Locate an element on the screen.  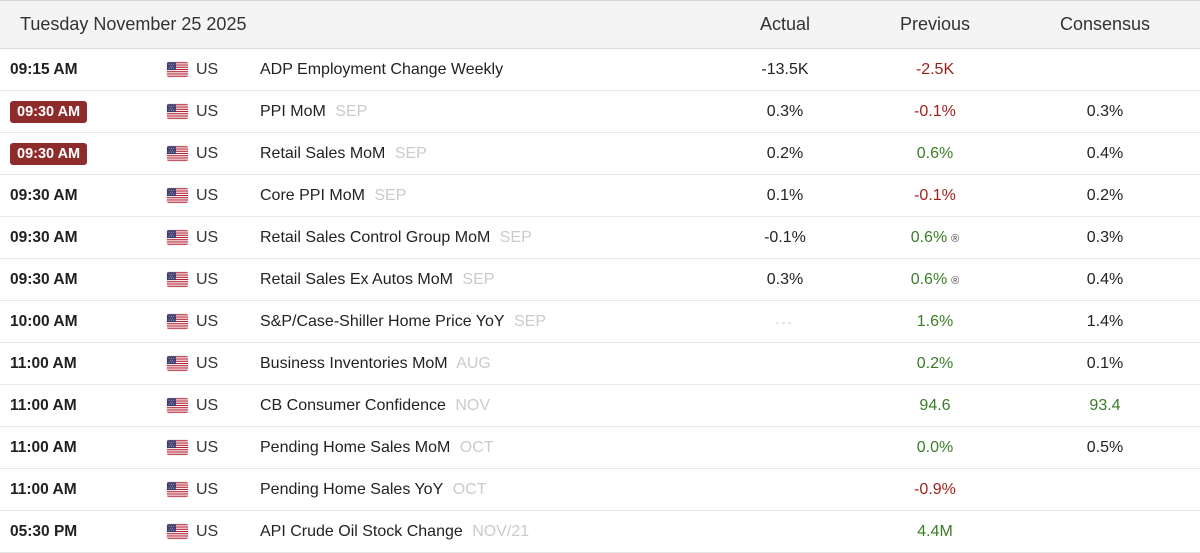
event-title: Pending Home Sales YoY is located at coordinates (352, 489).